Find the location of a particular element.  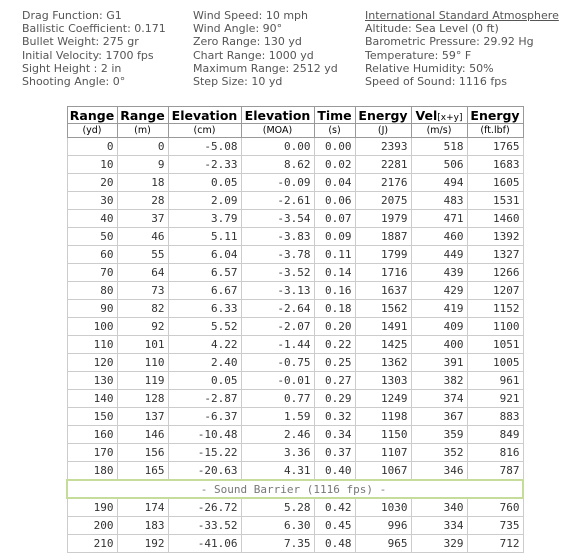

unit-cell: (ft.lbf) is located at coordinates (495, 130).